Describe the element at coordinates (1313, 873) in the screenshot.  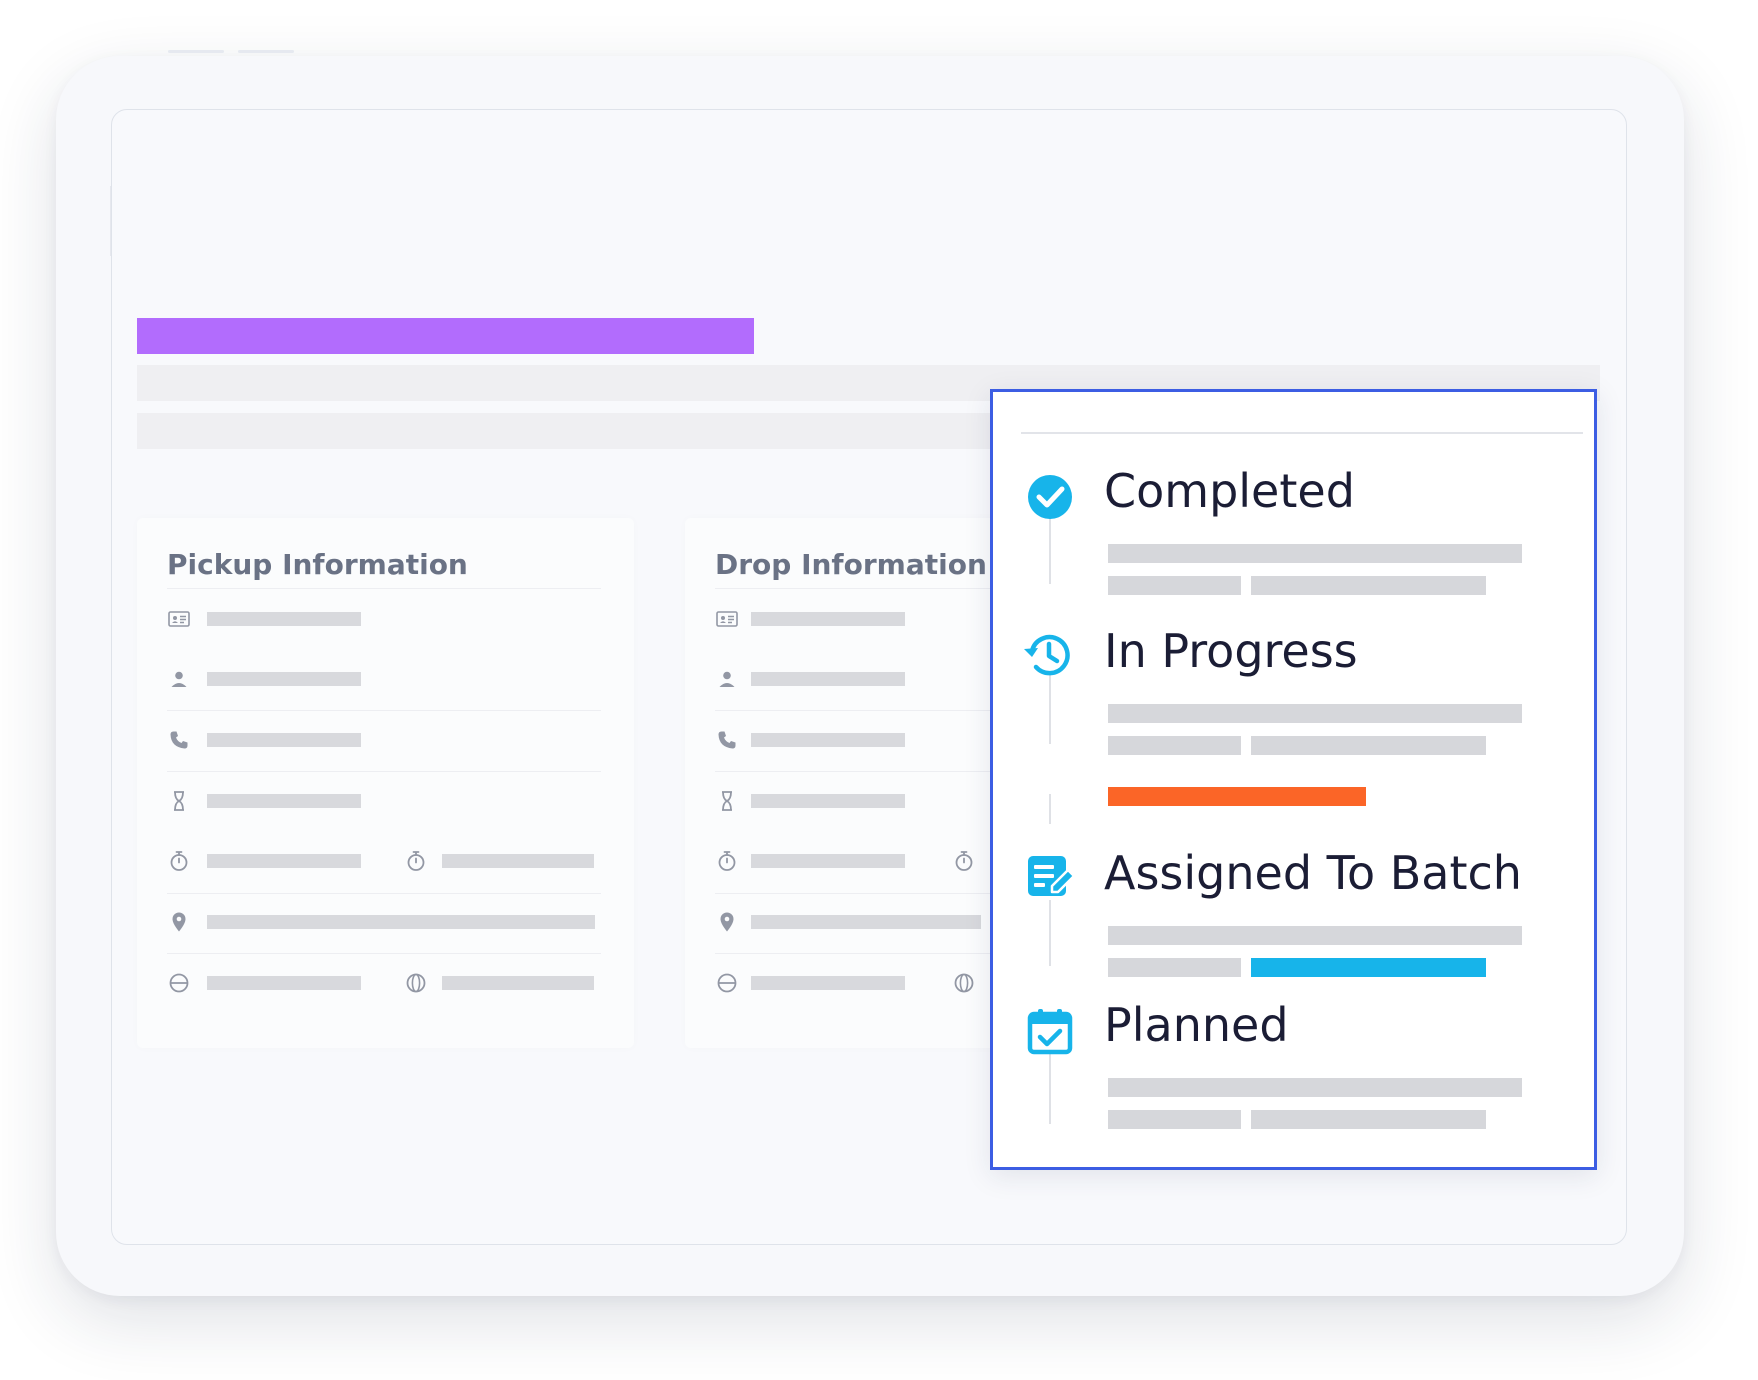
I see `status-label-assigned-to-batch: Assigned To Batch` at that location.